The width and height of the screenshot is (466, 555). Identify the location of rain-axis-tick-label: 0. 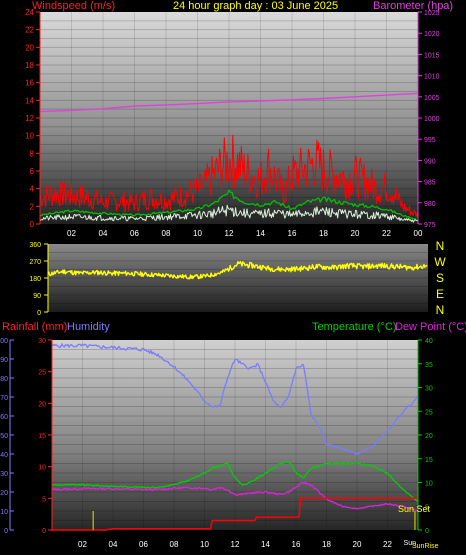
(44, 531).